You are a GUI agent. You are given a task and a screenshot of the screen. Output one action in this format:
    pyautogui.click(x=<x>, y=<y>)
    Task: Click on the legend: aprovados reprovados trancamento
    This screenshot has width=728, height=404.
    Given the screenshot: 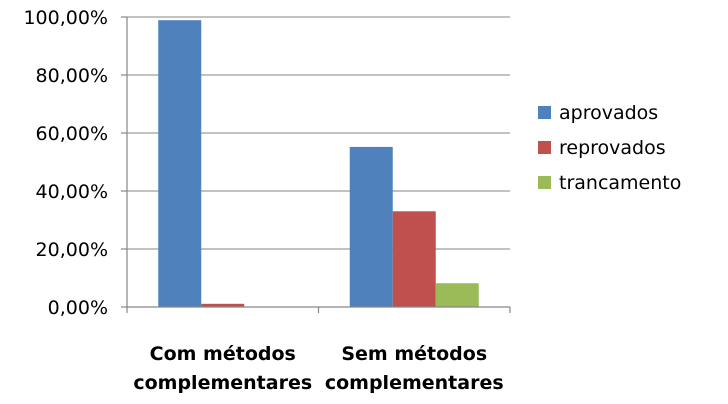 What is the action you would take?
    pyautogui.click(x=609, y=148)
    